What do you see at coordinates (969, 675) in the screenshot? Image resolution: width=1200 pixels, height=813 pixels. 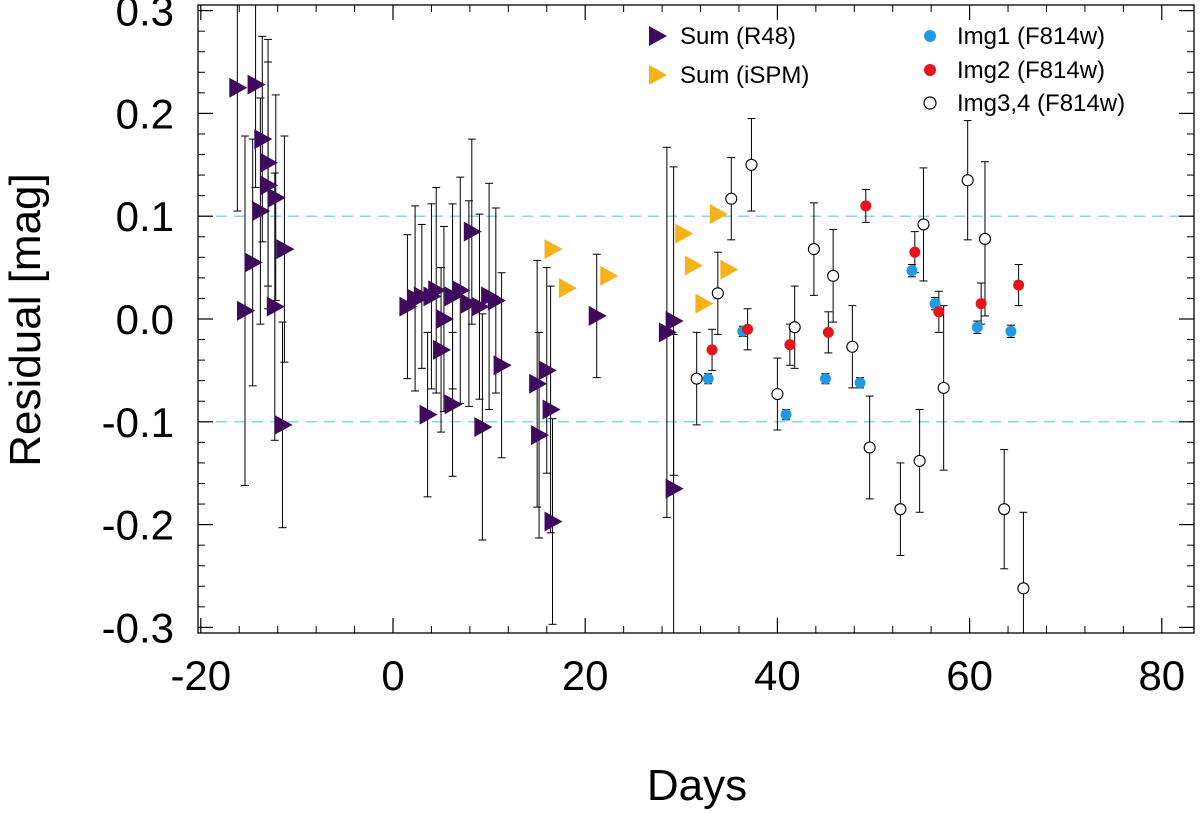 I see `x-tick-label: 60` at bounding box center [969, 675].